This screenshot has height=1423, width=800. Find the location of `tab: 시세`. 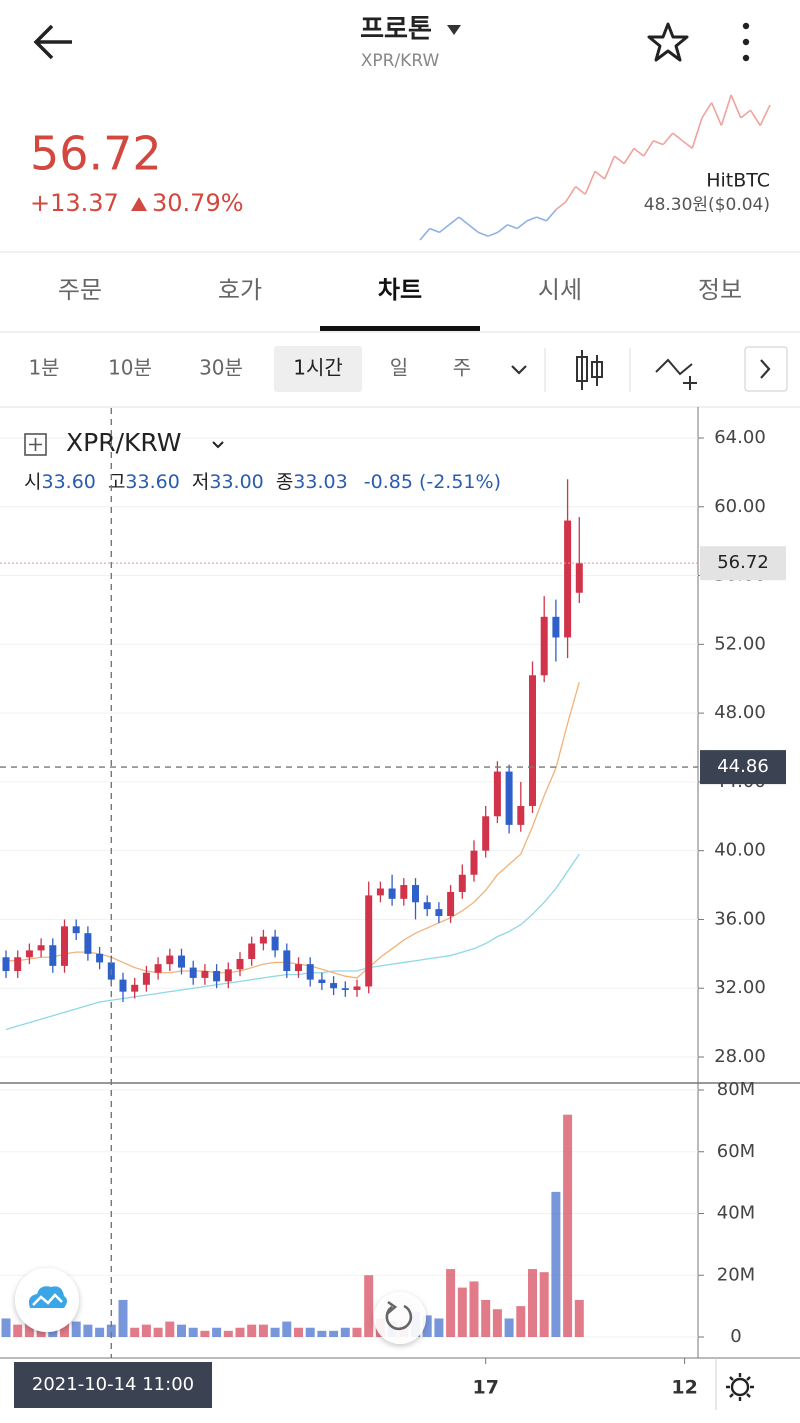

tab: 시세 is located at coordinates (560, 290).